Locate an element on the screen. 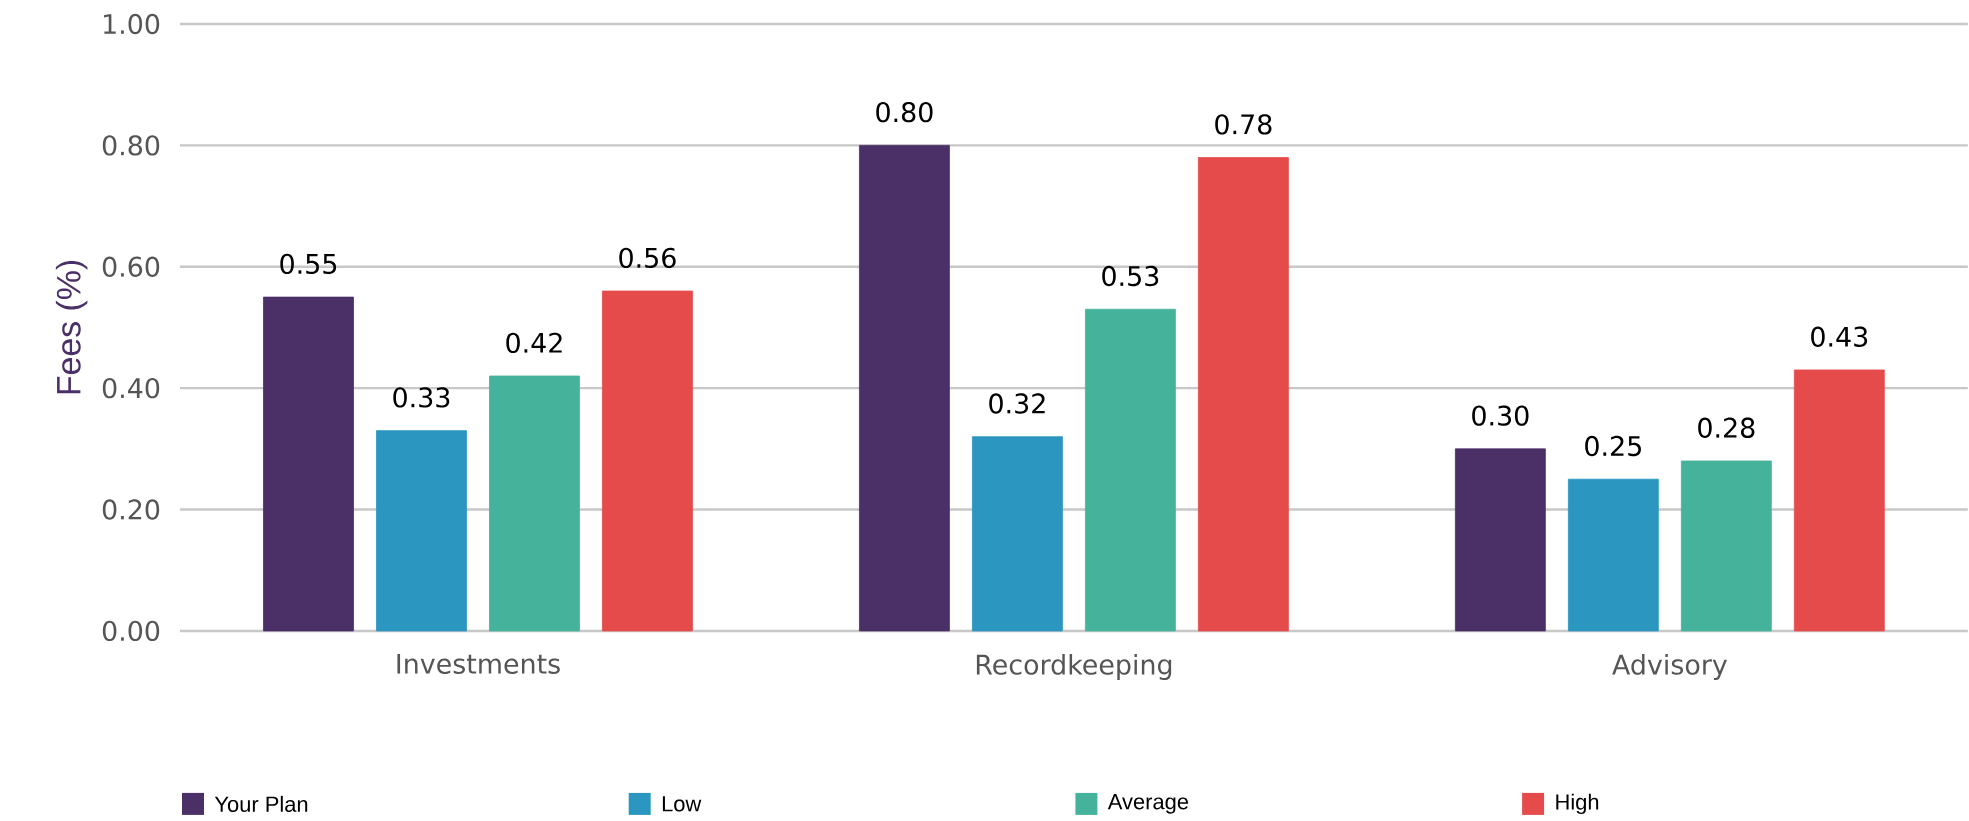  y-tick-label: 0.20 is located at coordinates (131, 509).